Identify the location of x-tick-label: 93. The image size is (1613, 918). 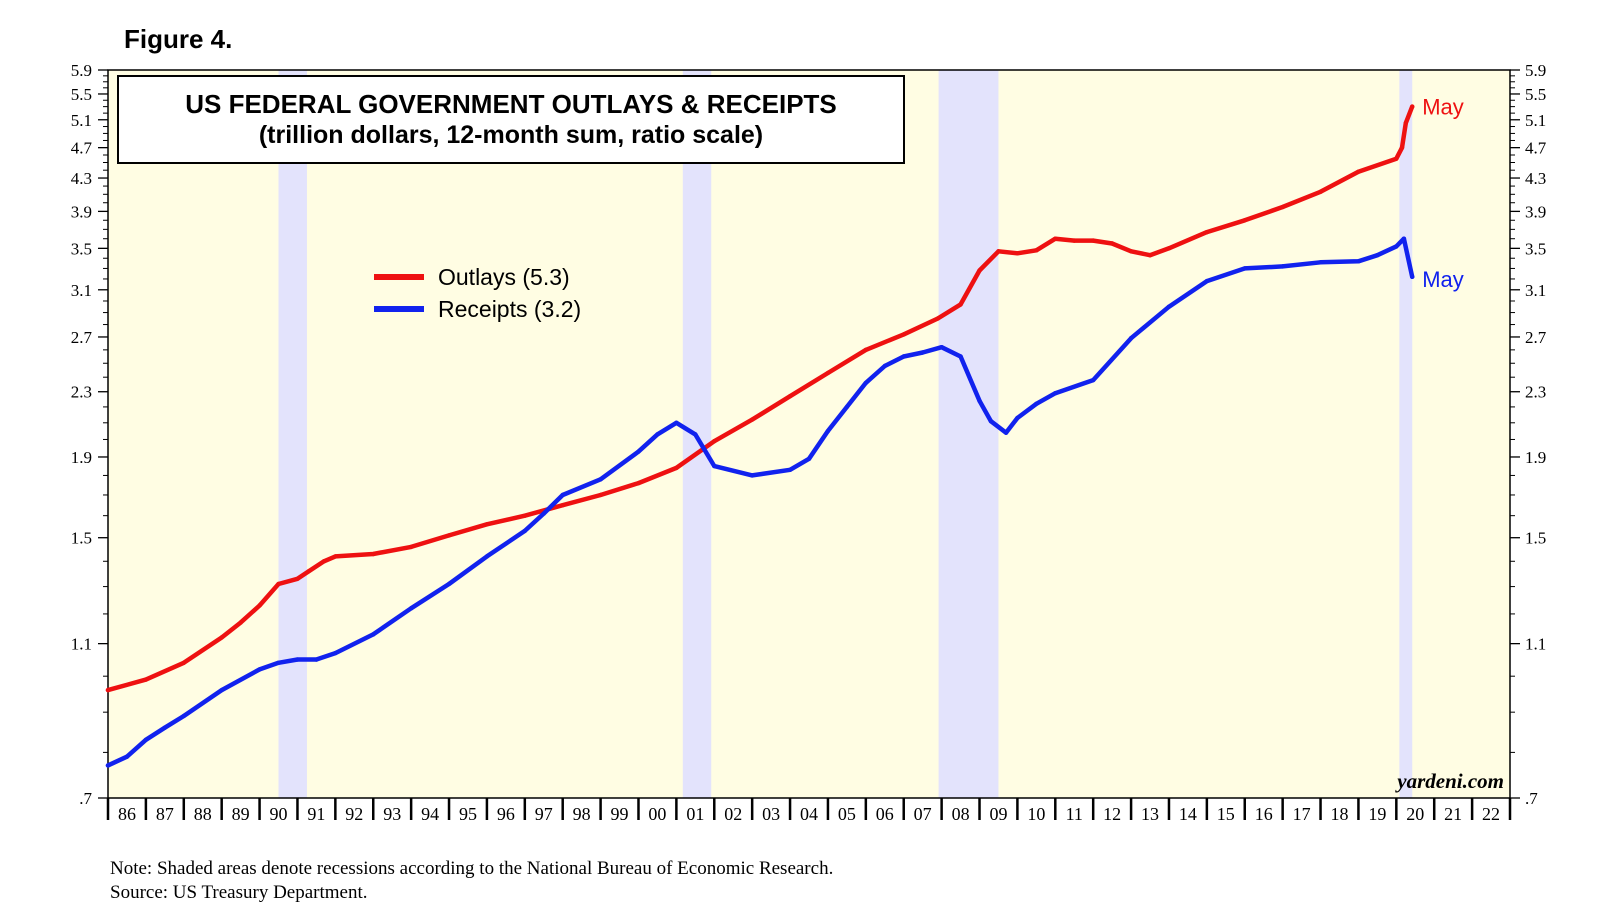
(392, 814).